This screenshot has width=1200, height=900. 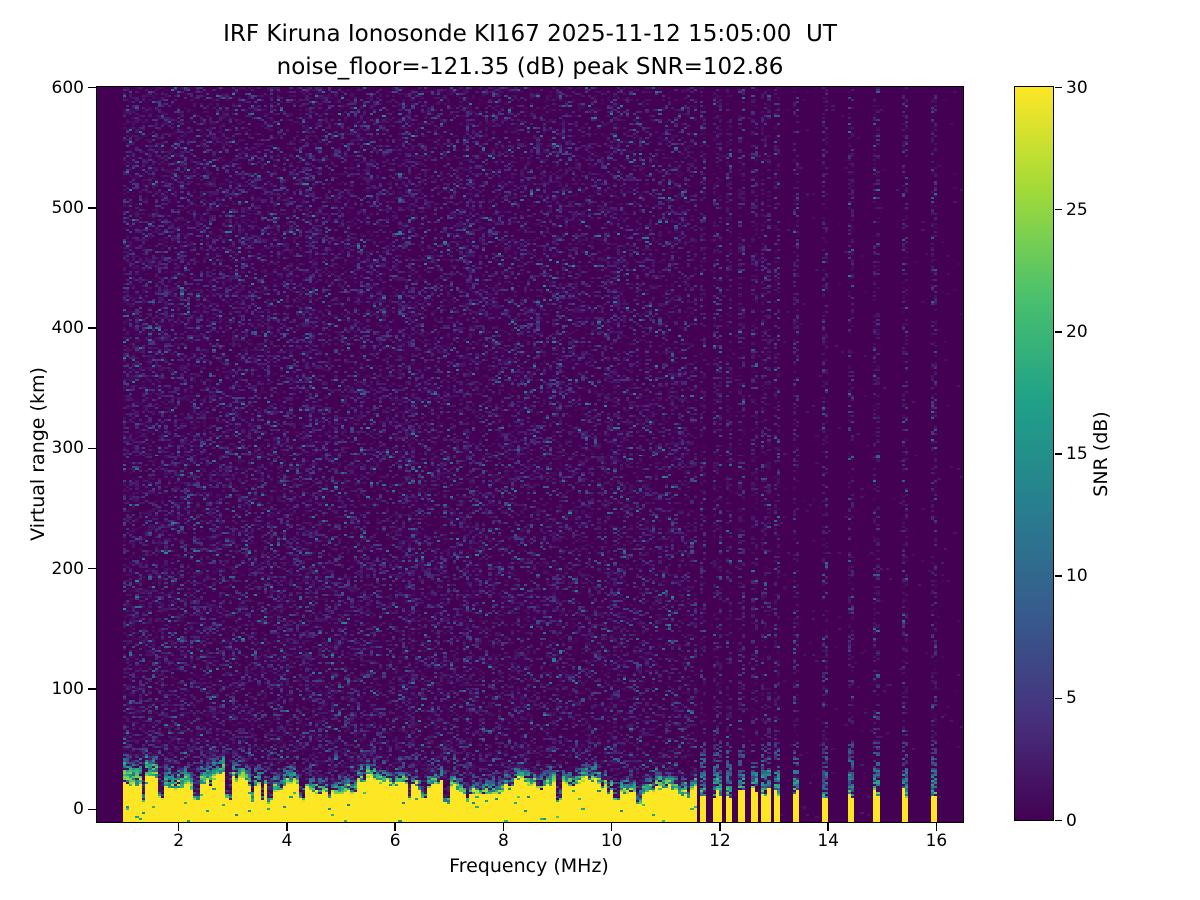 I want to click on x-tick-label: 8, so click(x=503, y=841).